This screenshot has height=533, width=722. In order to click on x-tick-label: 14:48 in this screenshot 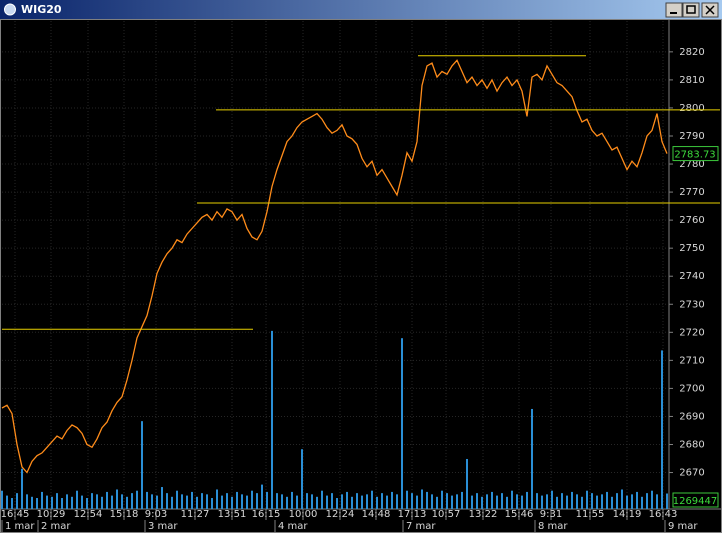, I will do `click(376, 514)`.